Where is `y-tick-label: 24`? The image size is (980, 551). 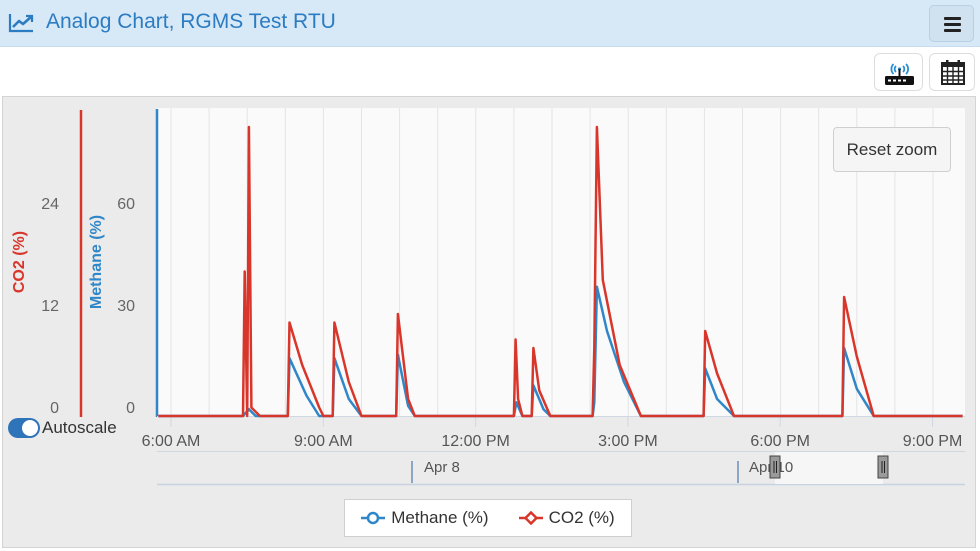
y-tick-label: 24 is located at coordinates (50, 204).